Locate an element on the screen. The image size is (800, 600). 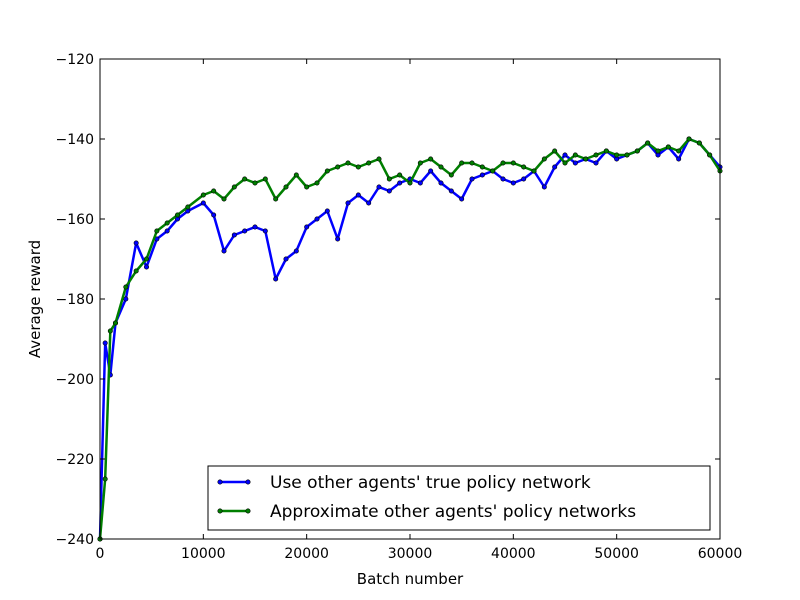
y-tick-label: −180 is located at coordinates (75, 300).